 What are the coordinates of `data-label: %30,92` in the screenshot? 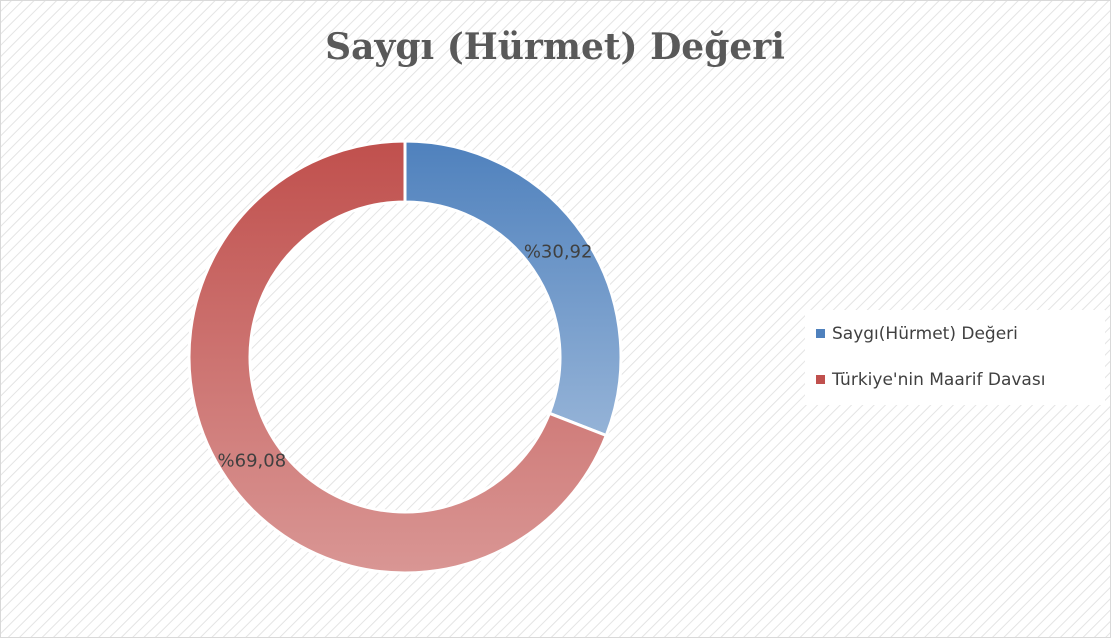 It's located at (558, 251).